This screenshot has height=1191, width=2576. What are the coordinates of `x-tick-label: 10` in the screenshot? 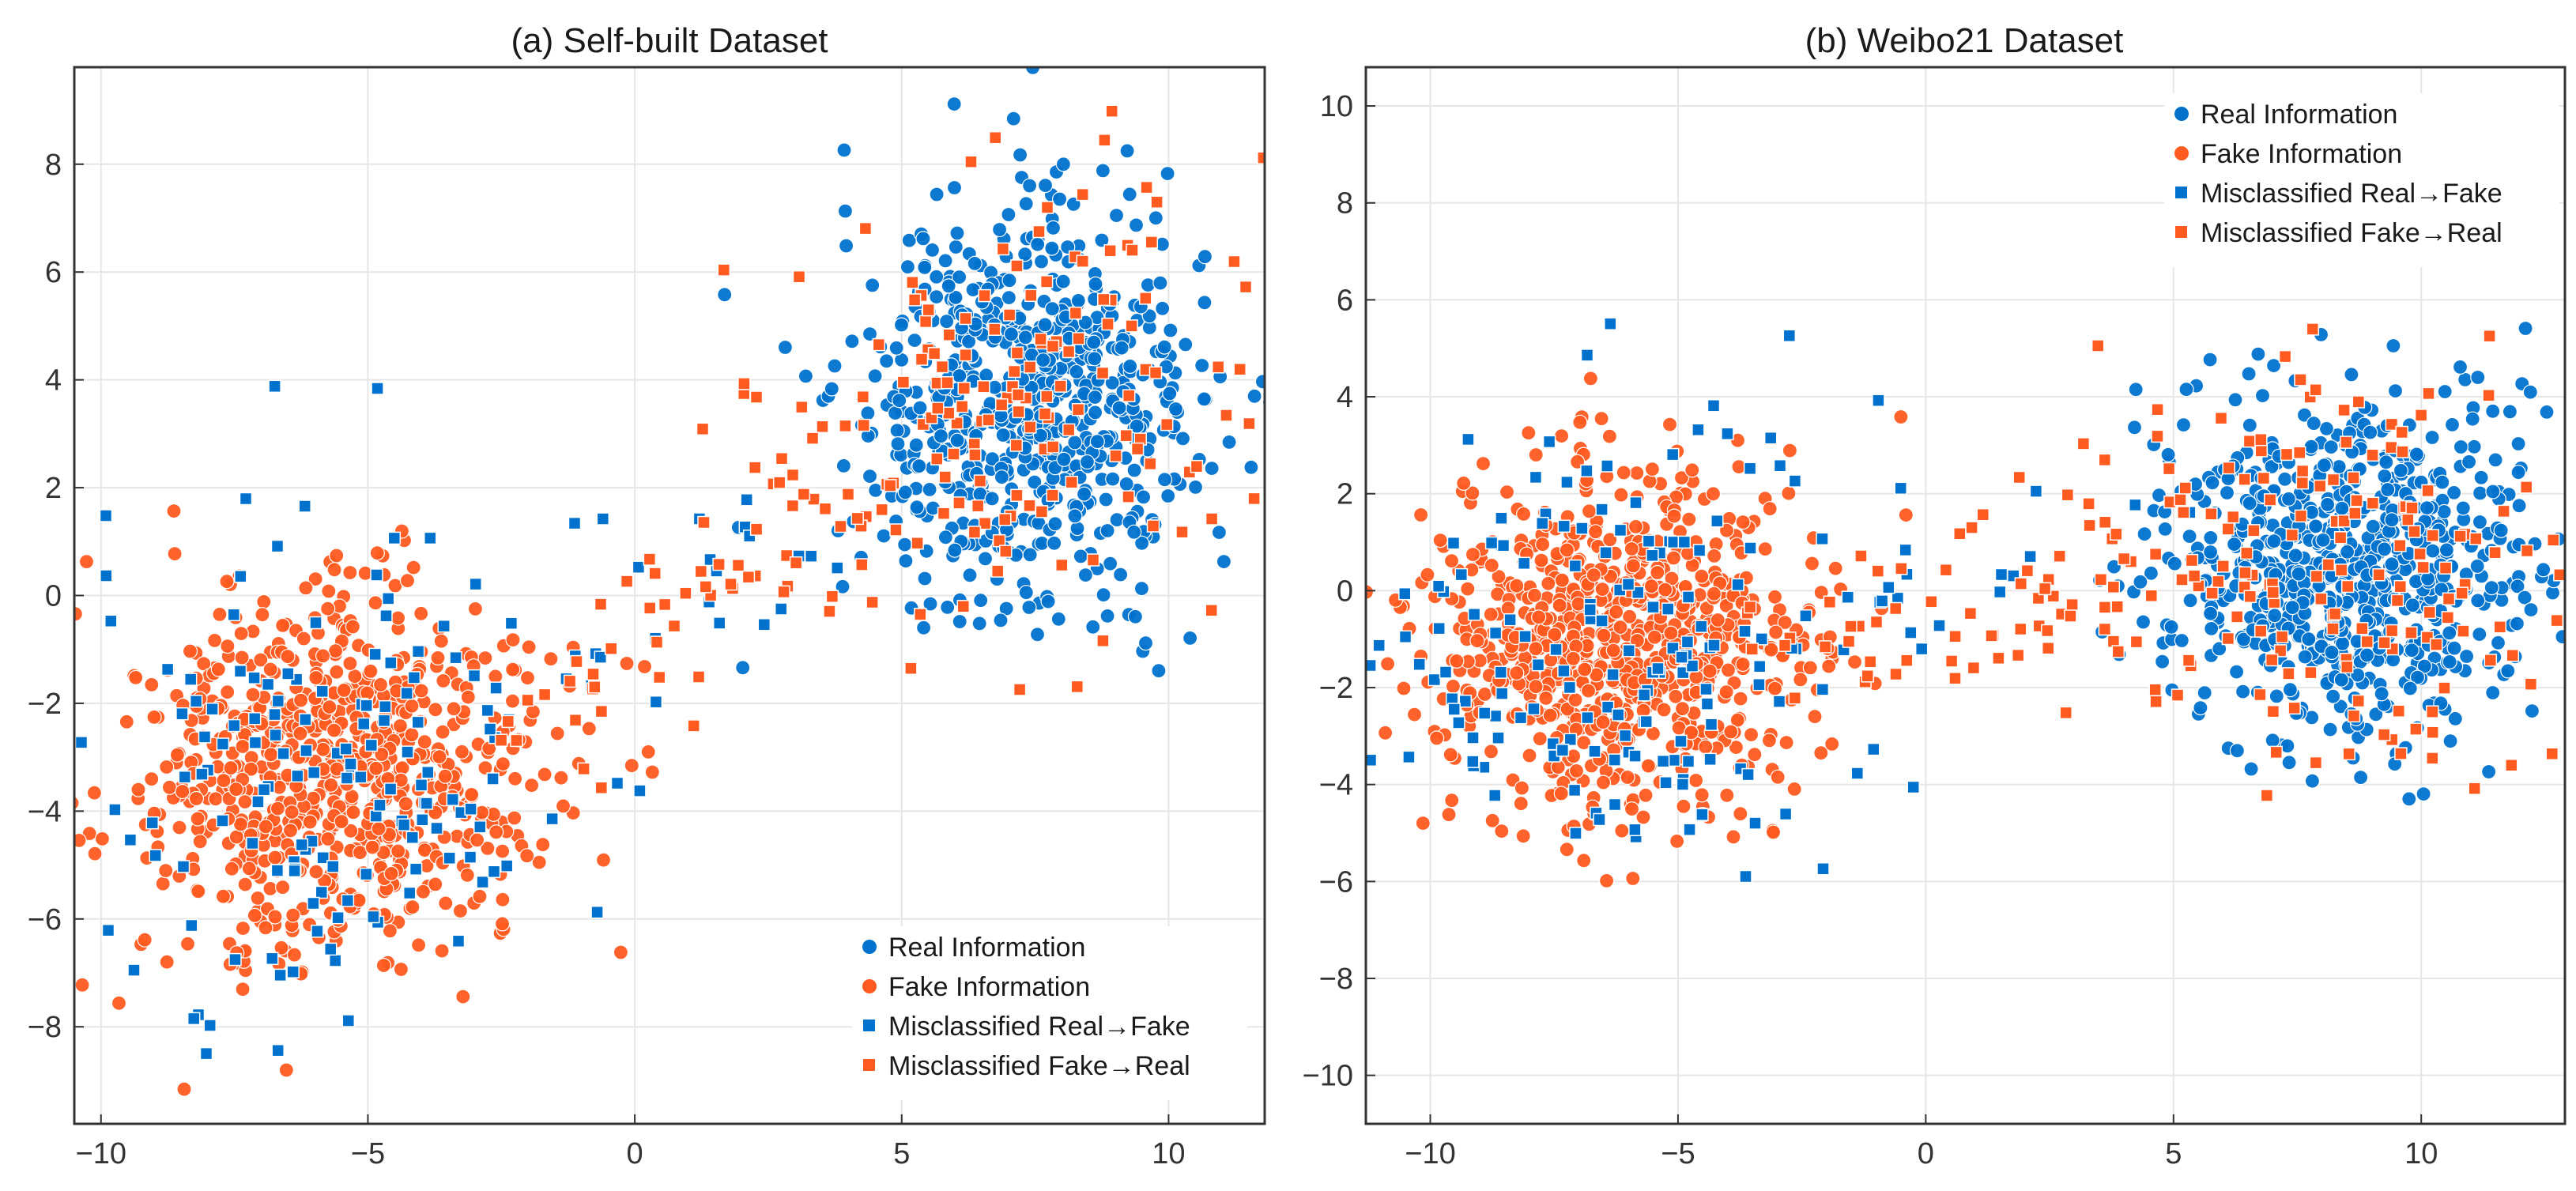 It's located at (1168, 1153).